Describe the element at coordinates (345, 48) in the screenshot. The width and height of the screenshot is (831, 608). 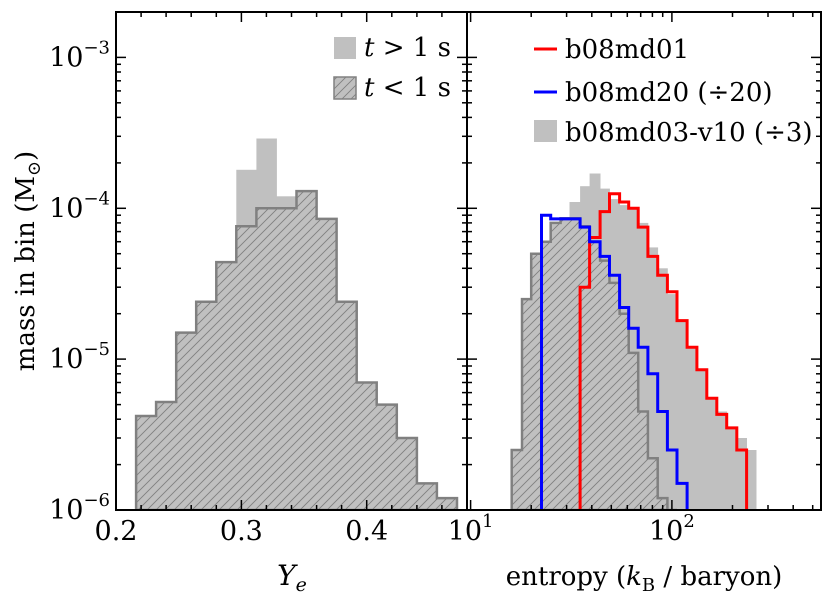
I see `legend-swatch-gray` at that location.